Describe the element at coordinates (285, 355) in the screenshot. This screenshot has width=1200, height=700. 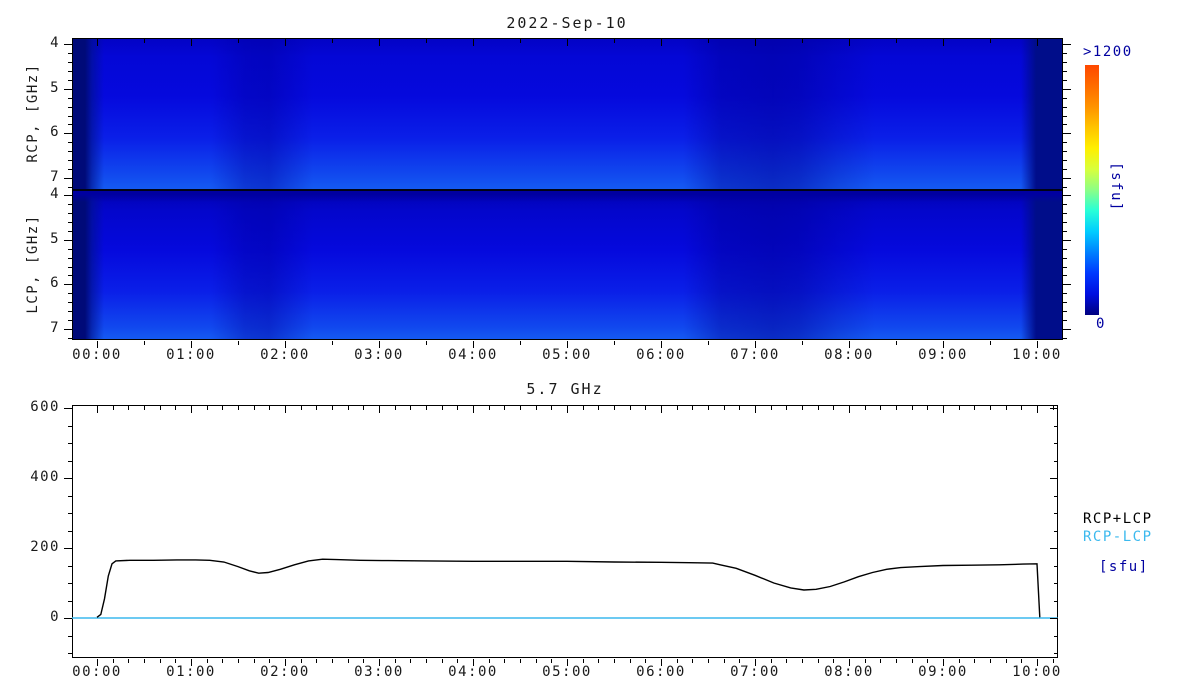
I see `time-tick-label: 02:00` at that location.